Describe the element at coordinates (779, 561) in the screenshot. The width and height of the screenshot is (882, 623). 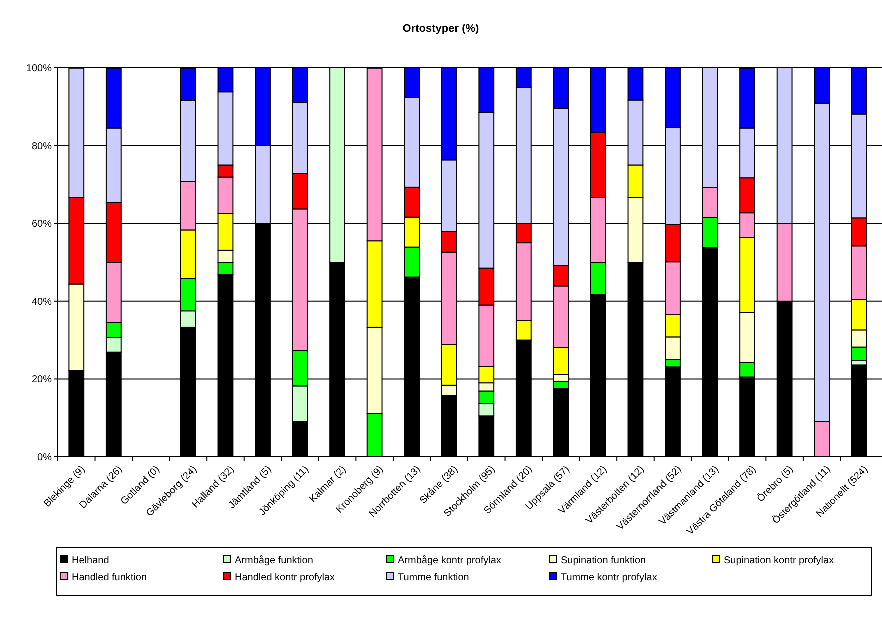
I see `legend-label: Supination kontr profylax` at that location.